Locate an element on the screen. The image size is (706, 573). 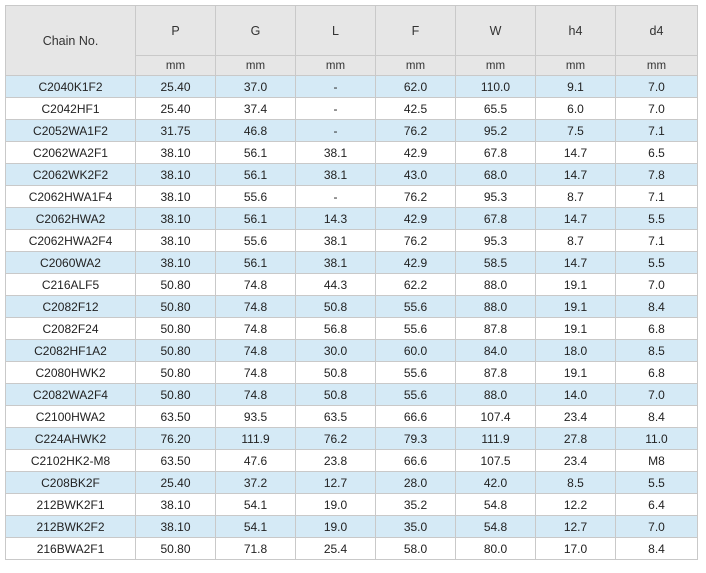
chain-no-cell: C2102HK2-M8 is located at coordinates (70, 460).